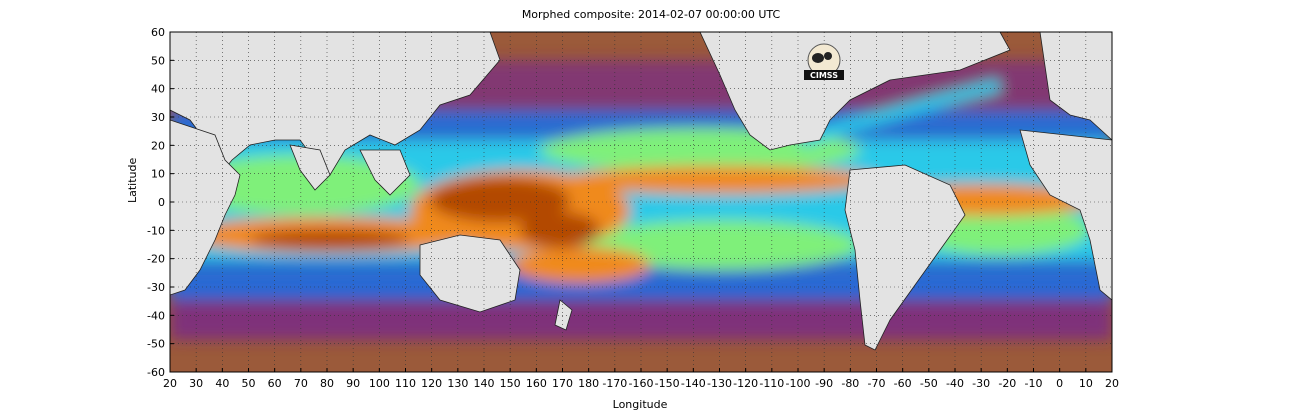  I want to click on x-tick-label: -50, so click(929, 383).